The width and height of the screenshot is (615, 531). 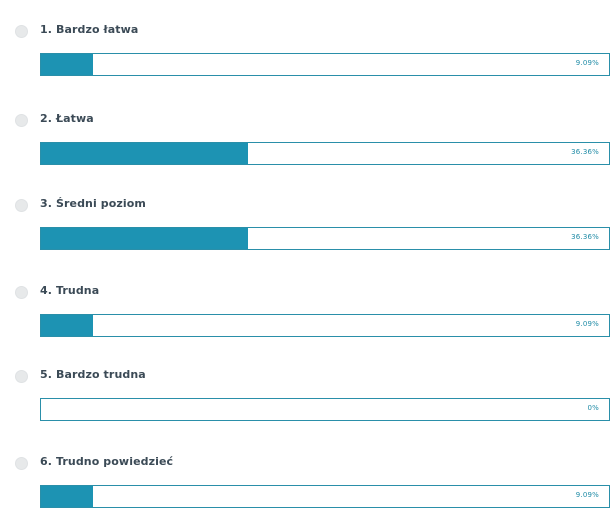 What do you see at coordinates (93, 374) in the screenshot?
I see `poll-option-label: 5. Bardzo trudna` at bounding box center [93, 374].